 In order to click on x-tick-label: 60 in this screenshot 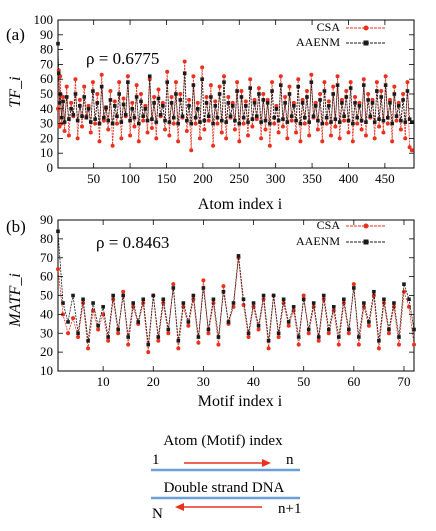, I will do `click(353, 381)`.